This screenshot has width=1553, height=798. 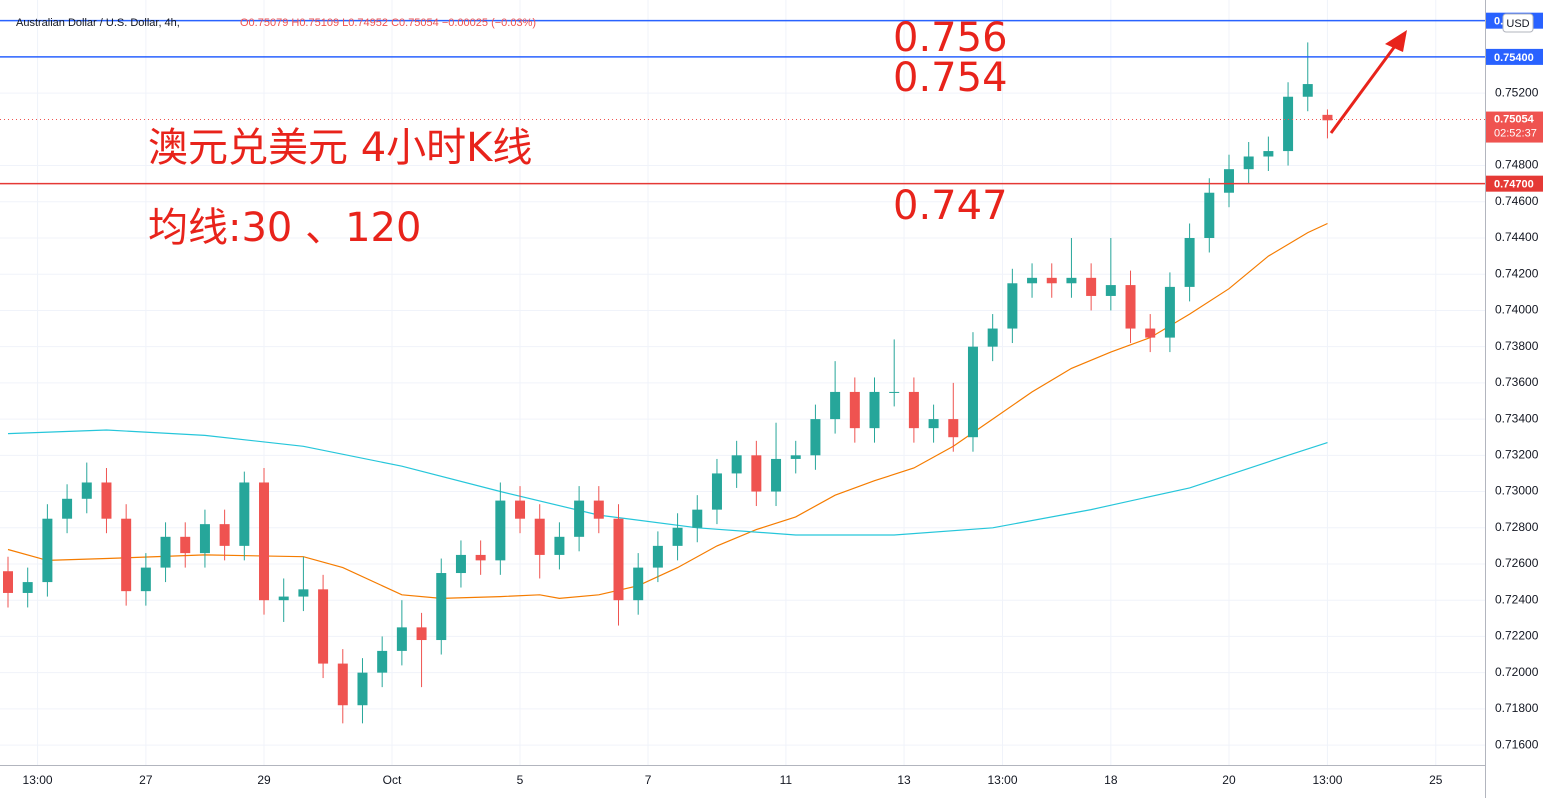 I want to click on annotation: 0.756, so click(x=950, y=38).